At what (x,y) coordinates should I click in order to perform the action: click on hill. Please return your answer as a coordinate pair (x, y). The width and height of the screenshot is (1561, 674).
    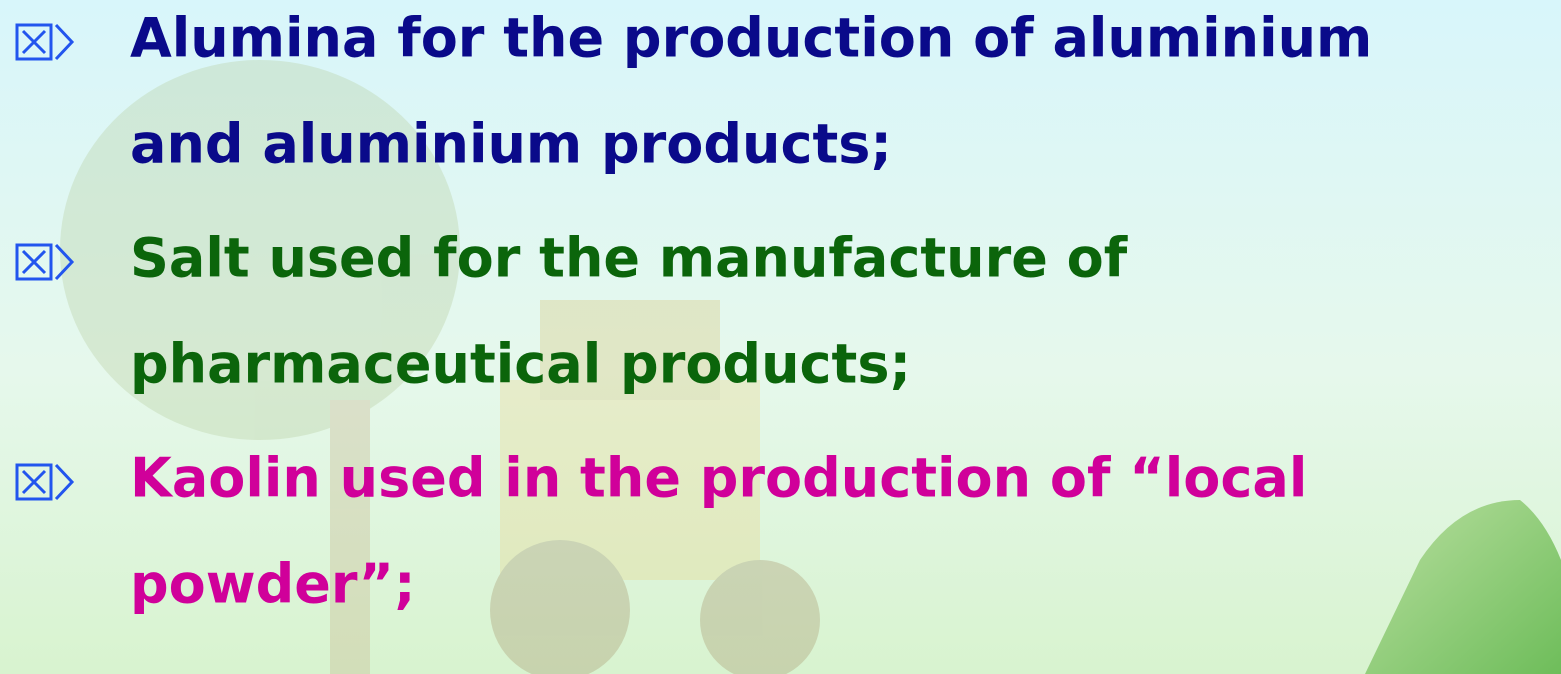
    Looking at the image, I should click on (1463, 587).